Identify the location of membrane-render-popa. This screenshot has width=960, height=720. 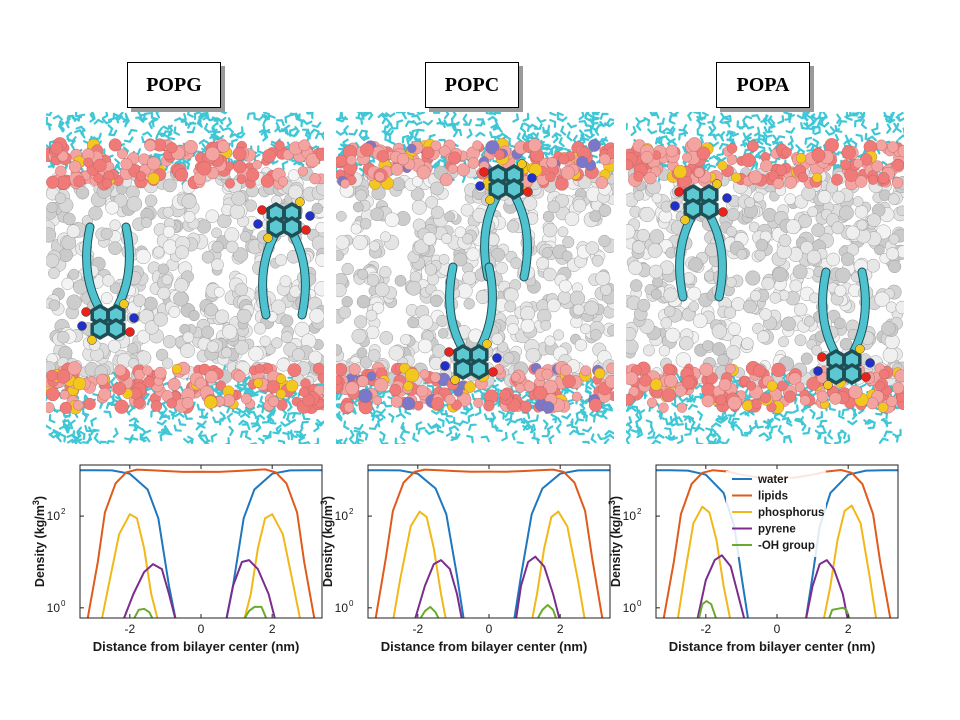
(765, 278).